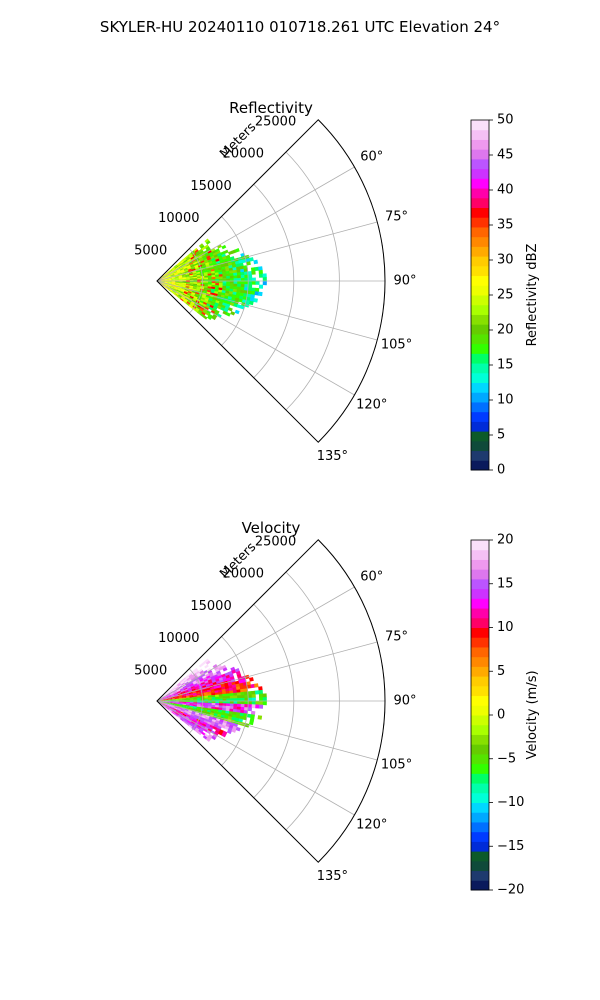  What do you see at coordinates (267, 310) in the screenshot?
I see `azimuth-gridline` at bounding box center [267, 310].